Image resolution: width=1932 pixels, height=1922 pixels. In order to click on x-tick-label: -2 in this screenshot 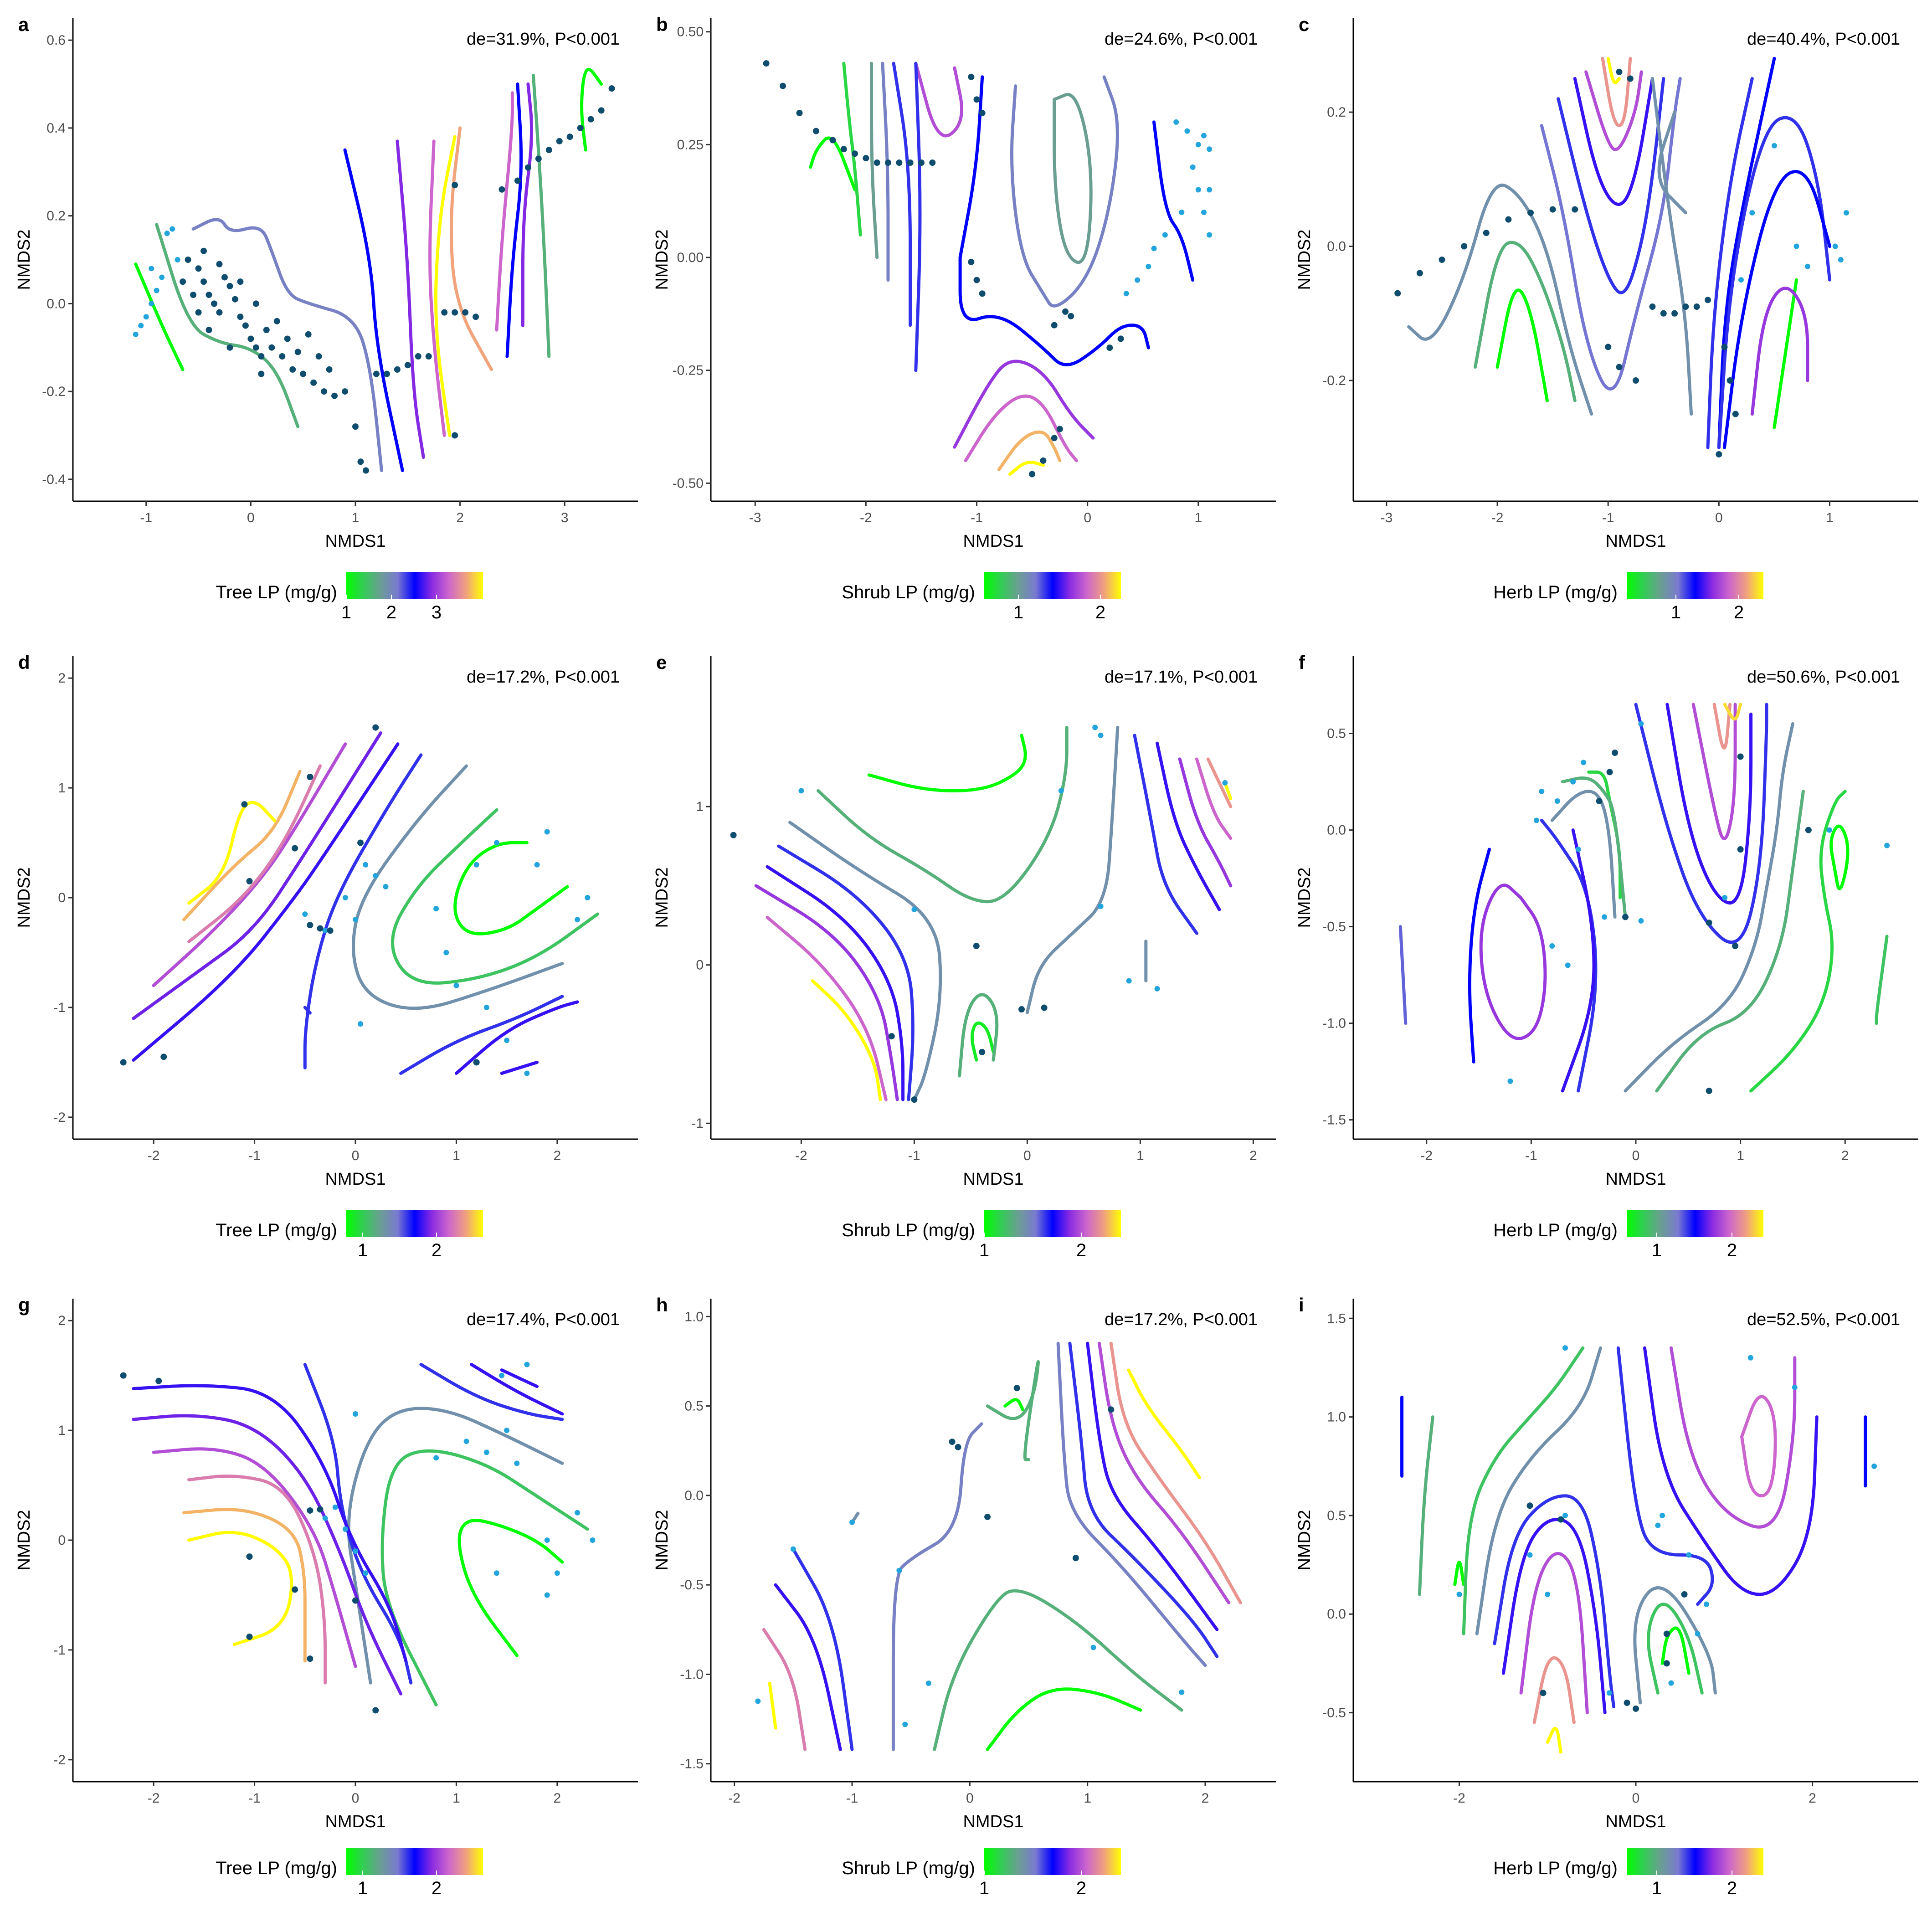, I will do `click(866, 517)`.